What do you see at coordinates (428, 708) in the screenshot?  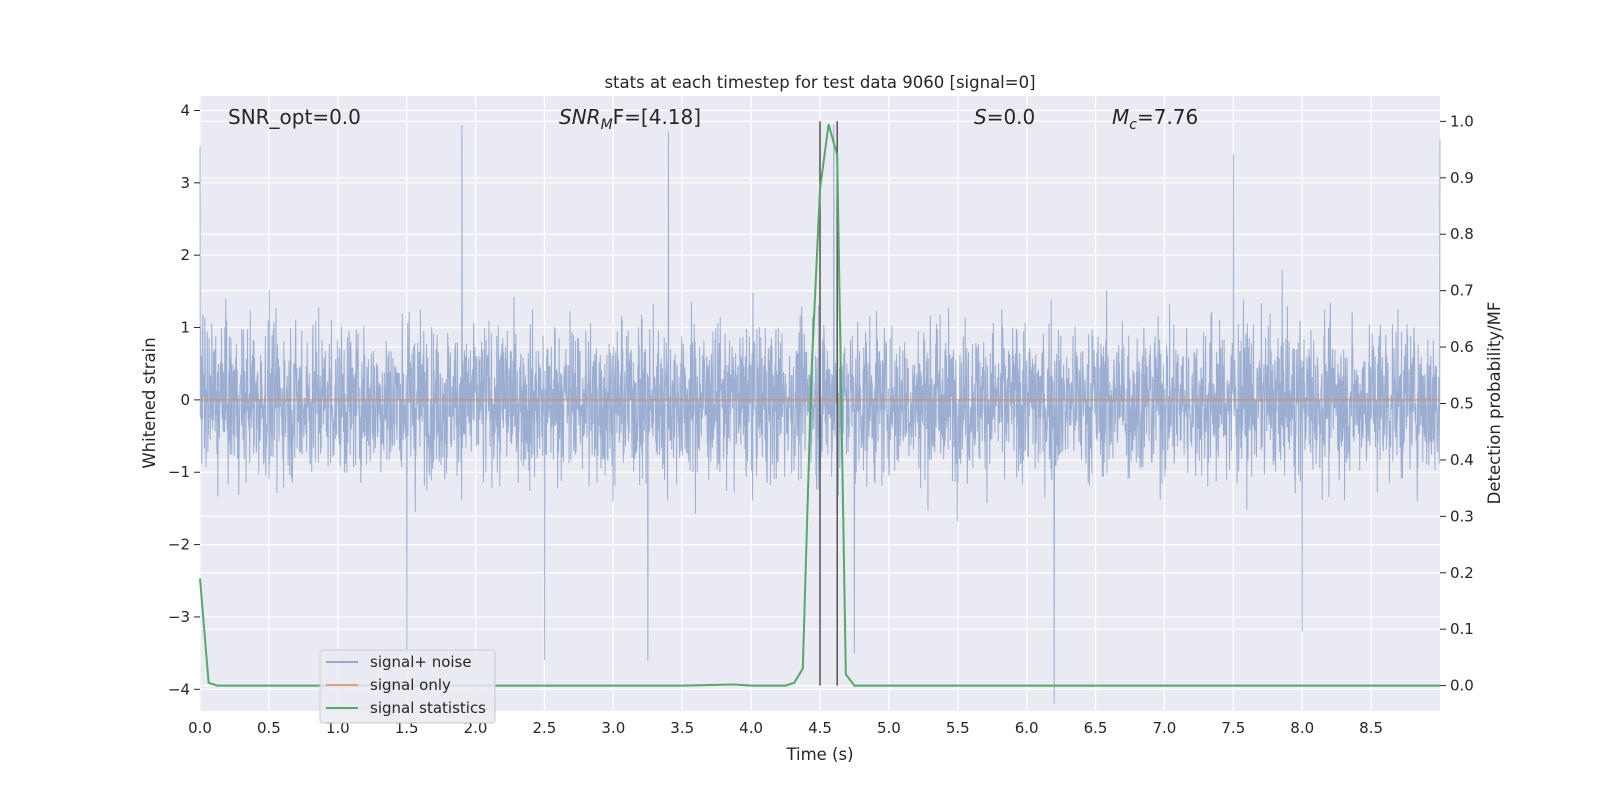 I see `legend-label-signal-statistics: signal statistics` at bounding box center [428, 708].